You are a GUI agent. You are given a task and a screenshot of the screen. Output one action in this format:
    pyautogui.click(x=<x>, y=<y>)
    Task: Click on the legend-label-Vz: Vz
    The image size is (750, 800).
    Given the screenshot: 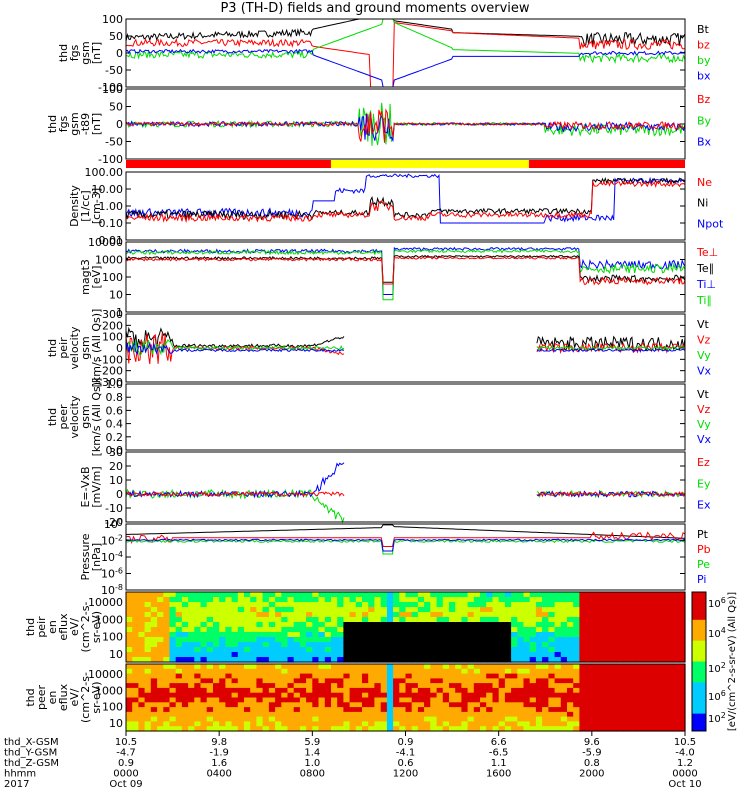 What is the action you would take?
    pyautogui.click(x=704, y=409)
    